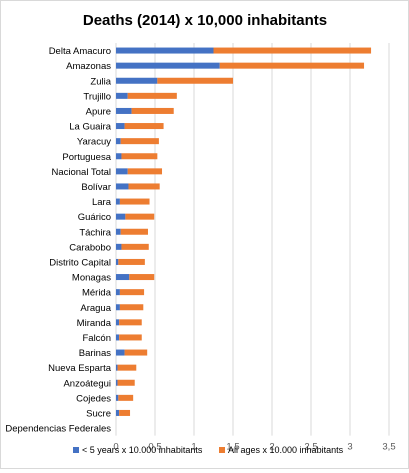 The height and width of the screenshot is (473, 409). What do you see at coordinates (117, 382) in the screenshot?
I see `bar-under-5-anzoategui` at bounding box center [117, 382].